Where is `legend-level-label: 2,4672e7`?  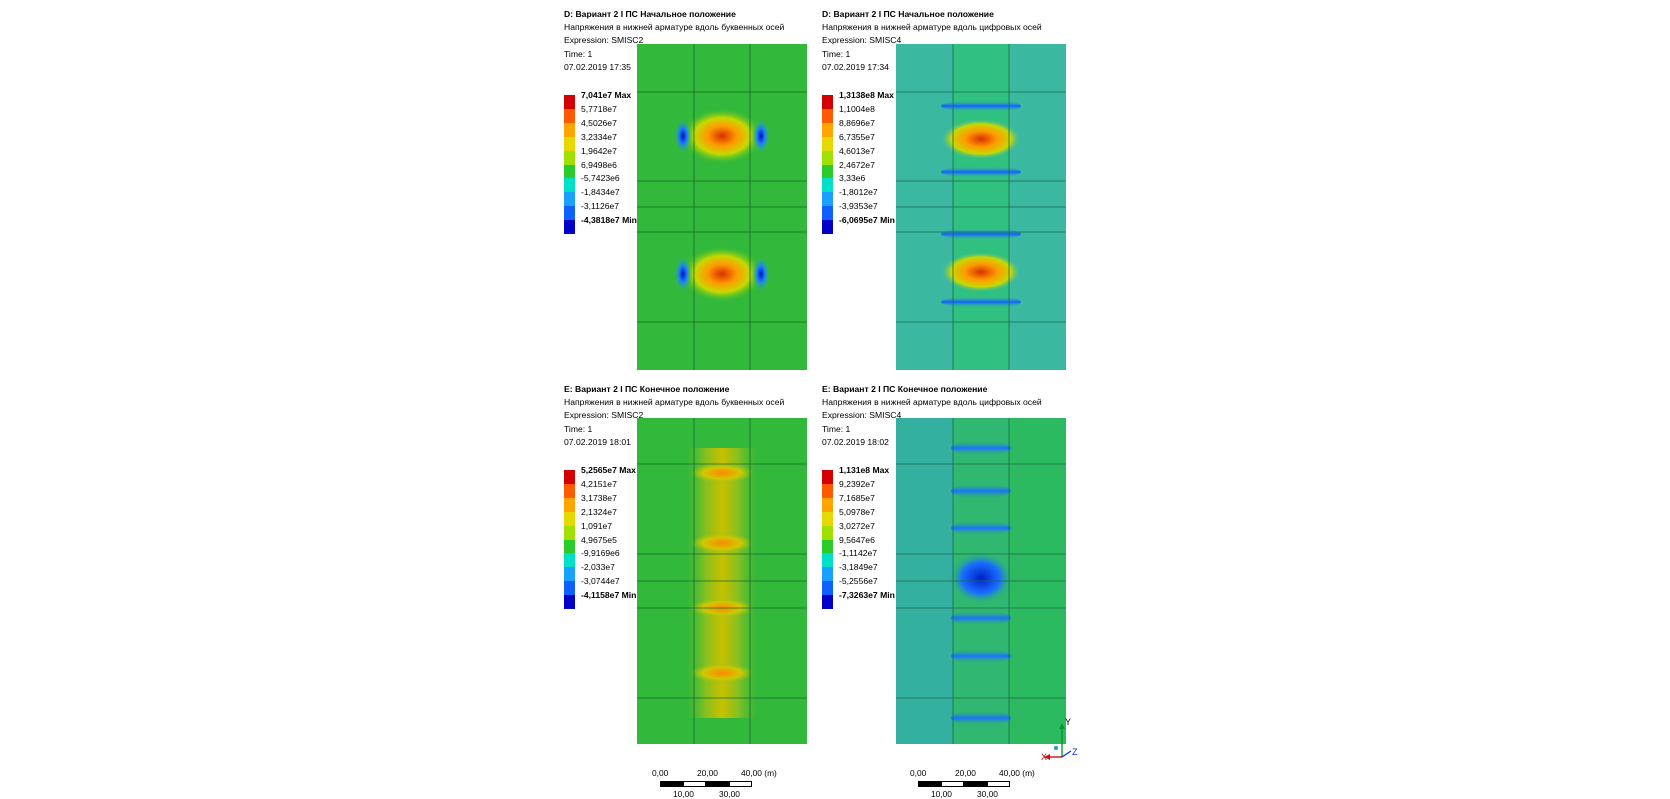
legend-level-label: 2,4672e7 is located at coordinates (857, 164).